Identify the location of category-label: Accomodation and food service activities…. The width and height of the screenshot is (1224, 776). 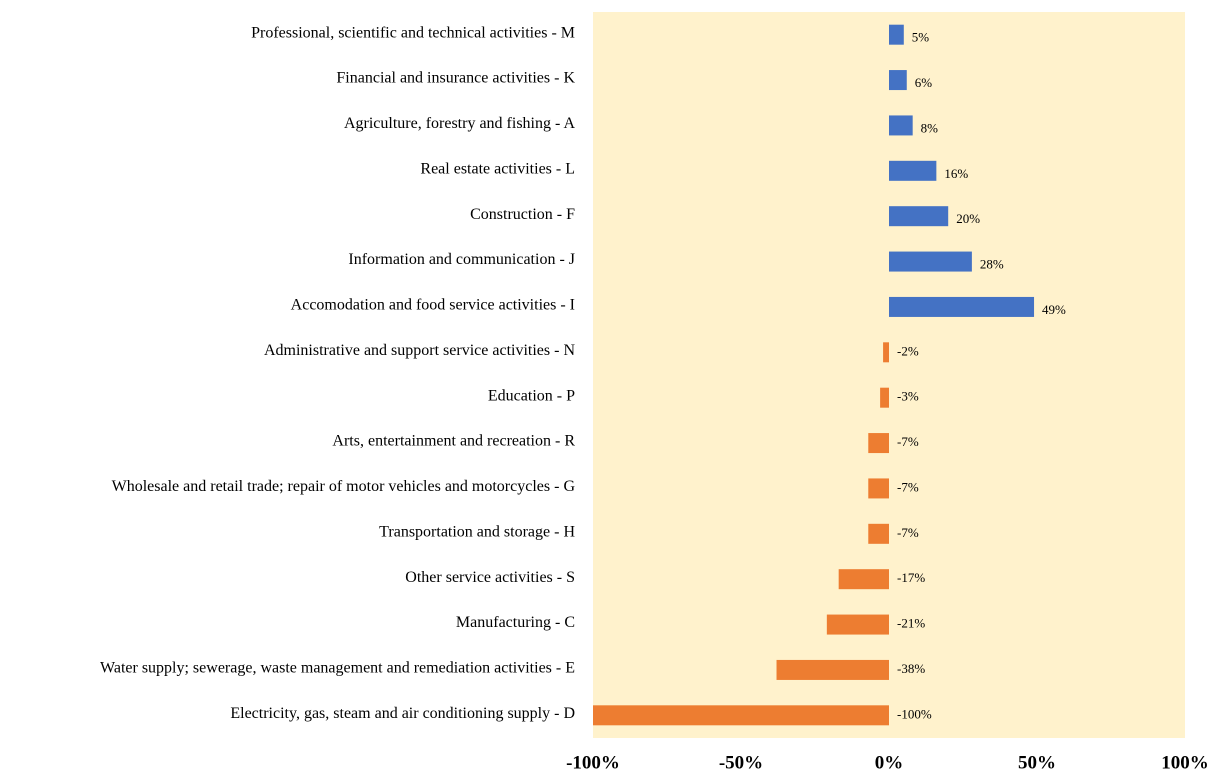
(433, 305).